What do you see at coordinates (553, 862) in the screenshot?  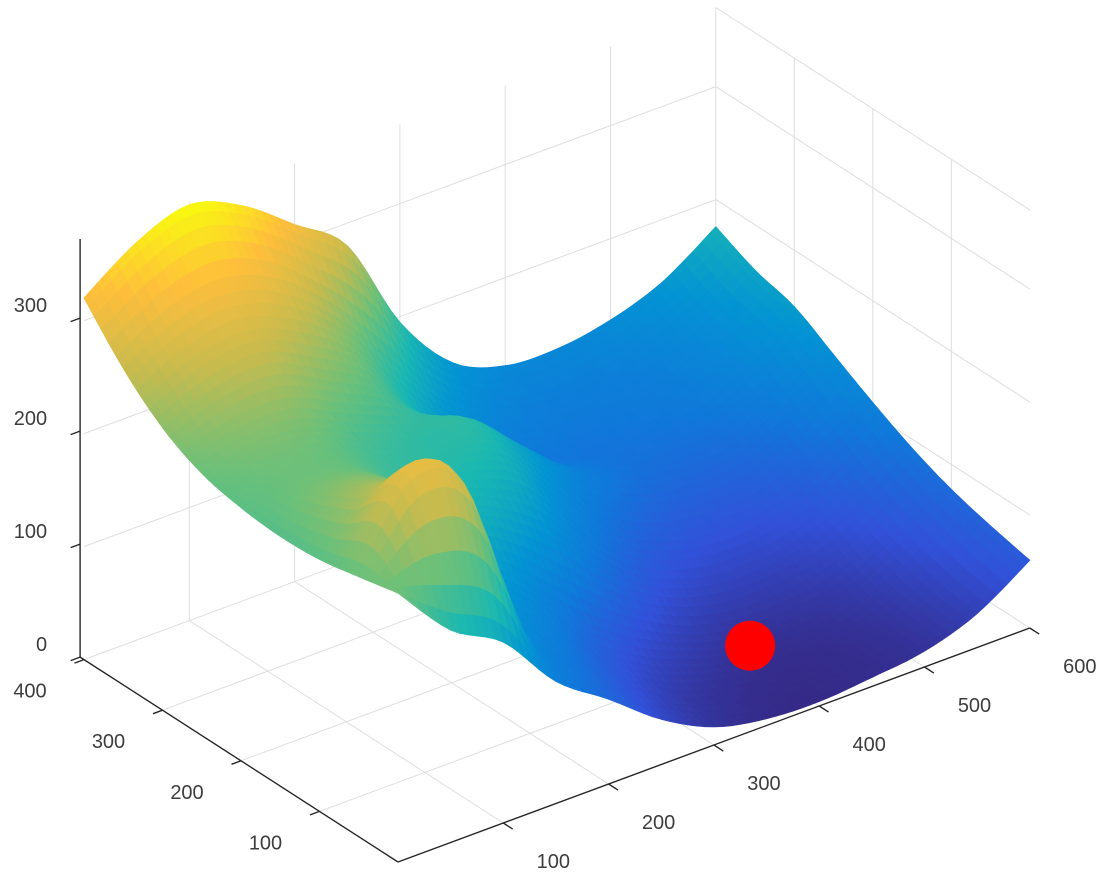 I see `x-tick-label: 100` at bounding box center [553, 862].